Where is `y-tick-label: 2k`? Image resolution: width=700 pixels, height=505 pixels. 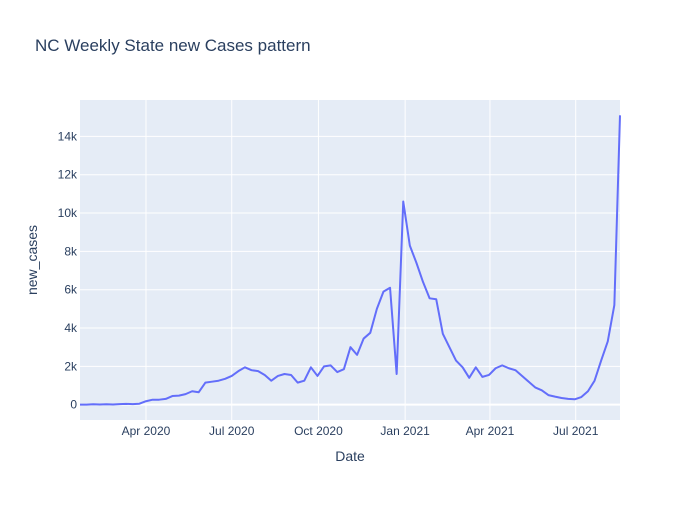
y-tick-label: 2k is located at coordinates (71, 366).